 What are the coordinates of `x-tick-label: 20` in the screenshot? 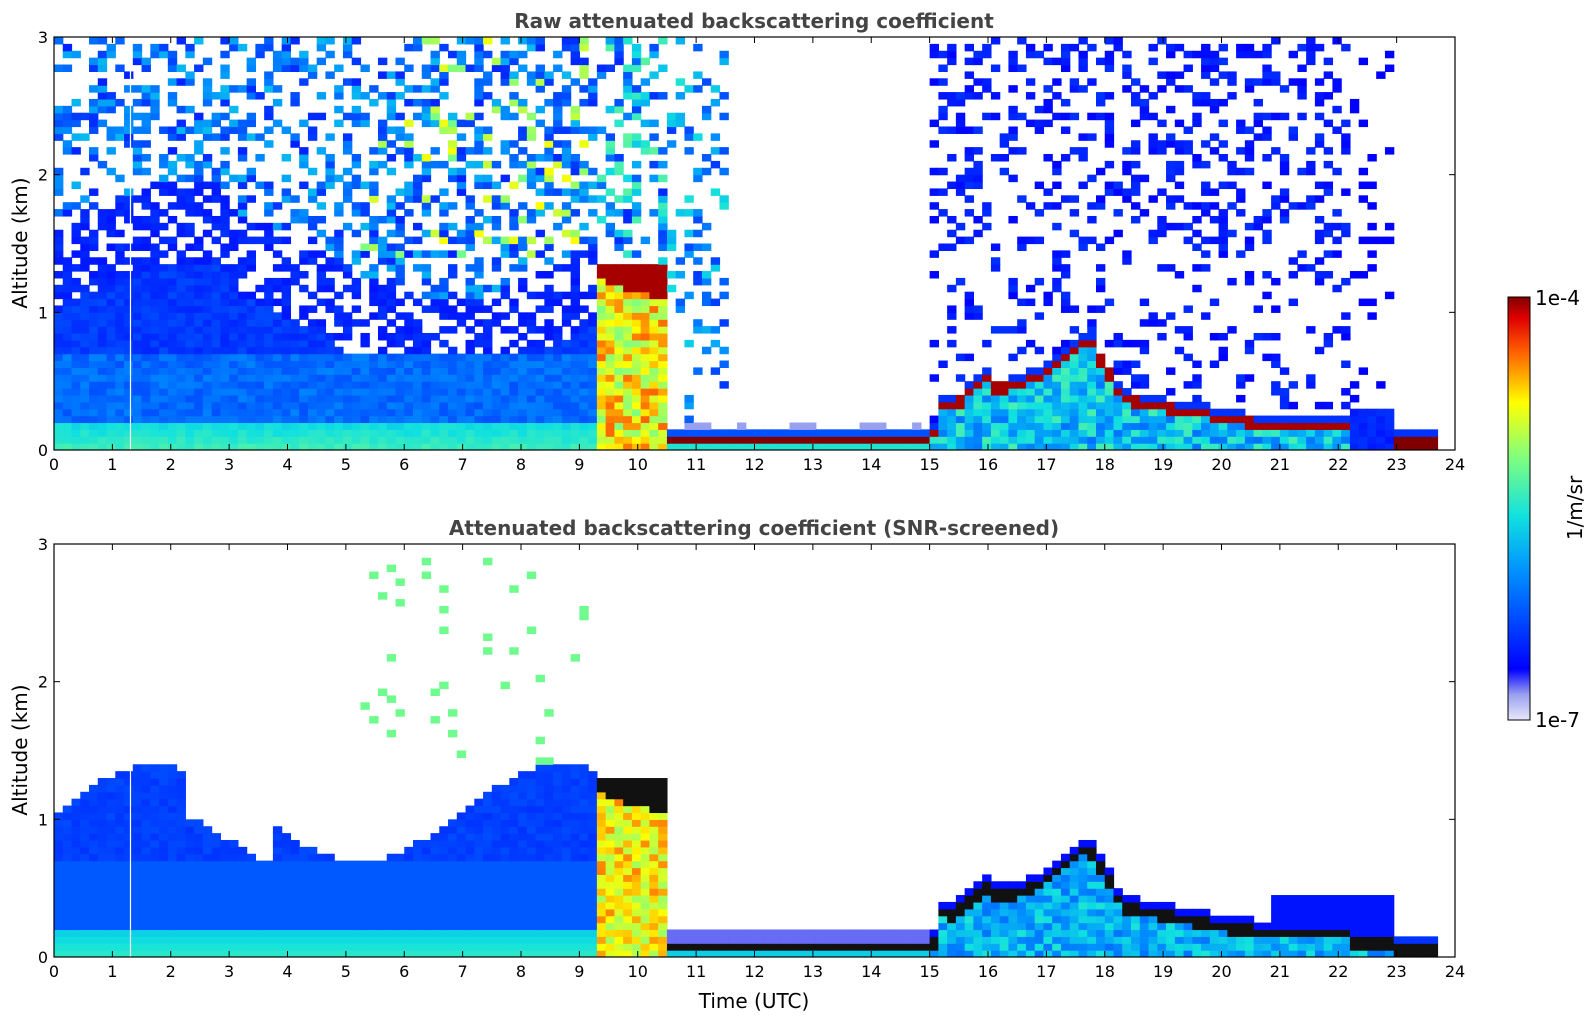 It's located at (1221, 464).